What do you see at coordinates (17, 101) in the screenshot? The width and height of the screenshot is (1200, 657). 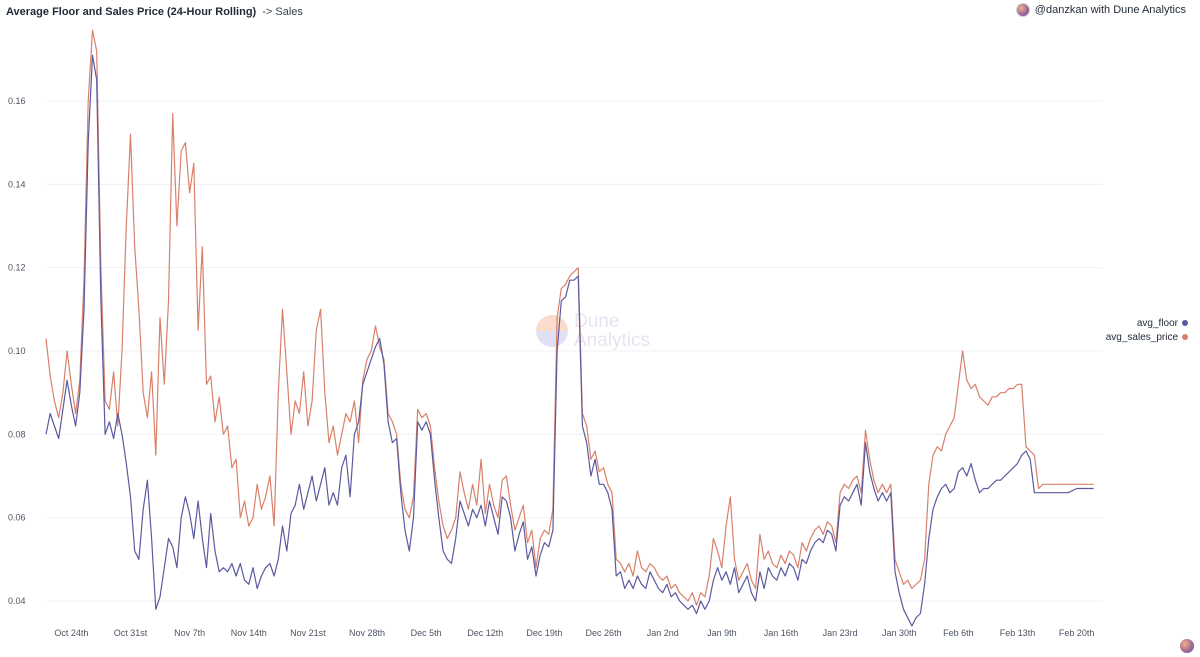 I see `y-tick-label: 0.16` at bounding box center [17, 101].